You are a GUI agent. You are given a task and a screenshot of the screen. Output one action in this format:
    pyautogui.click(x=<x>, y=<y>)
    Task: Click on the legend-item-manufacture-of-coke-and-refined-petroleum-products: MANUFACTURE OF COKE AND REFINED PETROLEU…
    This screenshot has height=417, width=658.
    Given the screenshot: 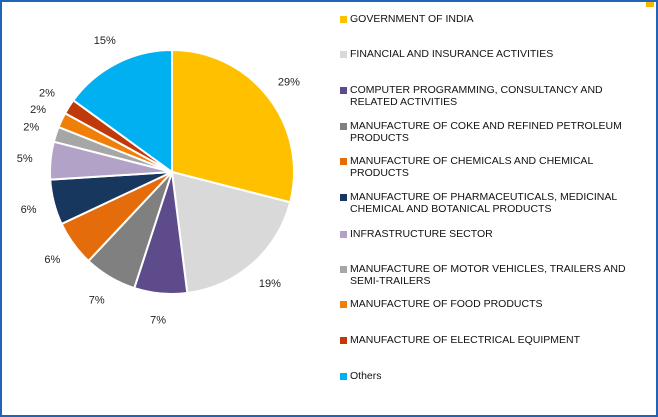 What is the action you would take?
    pyautogui.click(x=490, y=132)
    